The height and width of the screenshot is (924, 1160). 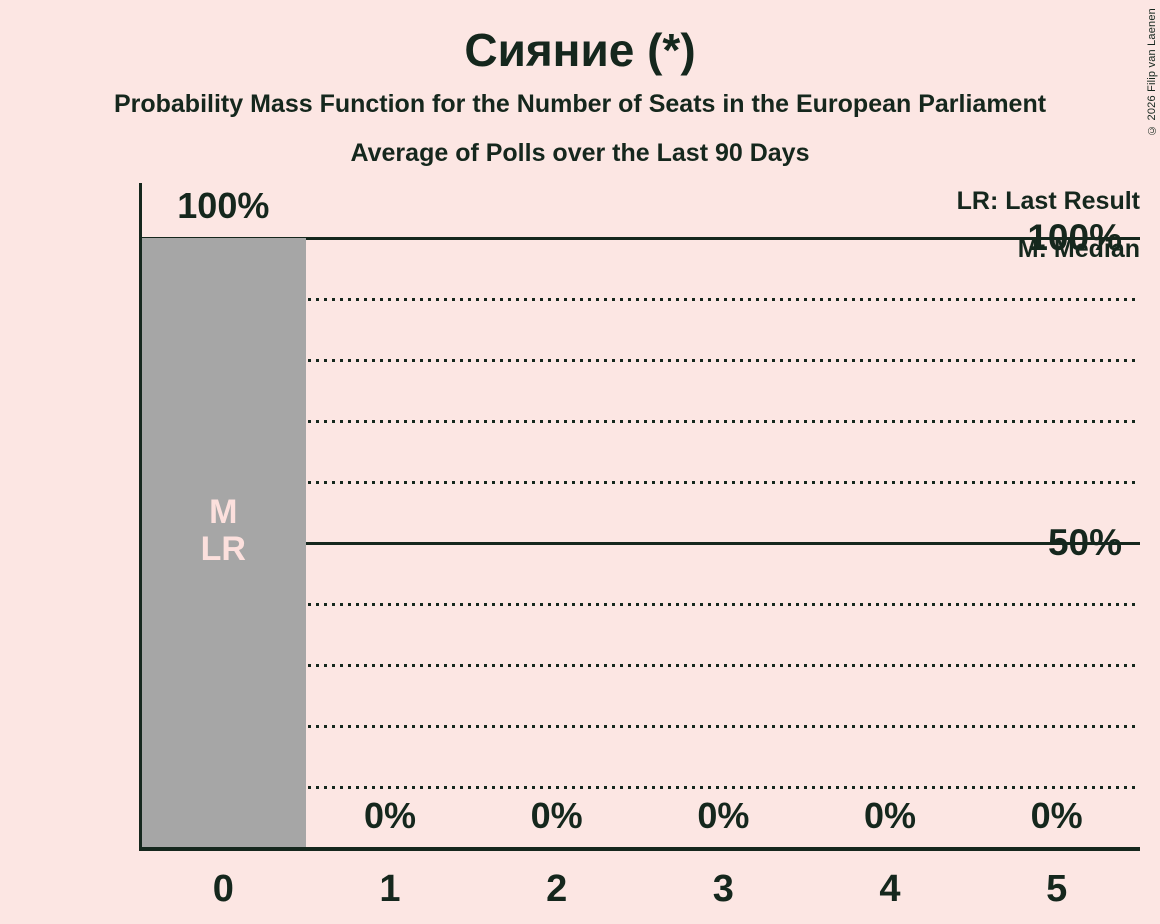 I want to click on bar-value-label-0: 100%, so click(x=223, y=205).